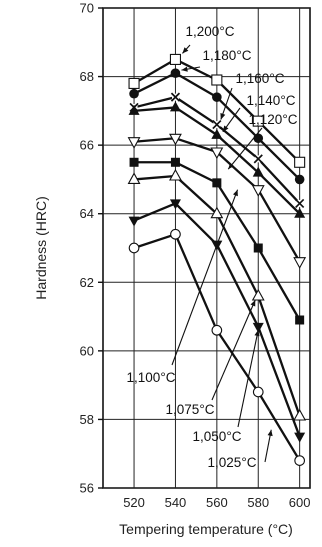 The image size is (322, 547). Describe the element at coordinates (134, 502) in the screenshot. I see `x-tick-label: 520` at that location.